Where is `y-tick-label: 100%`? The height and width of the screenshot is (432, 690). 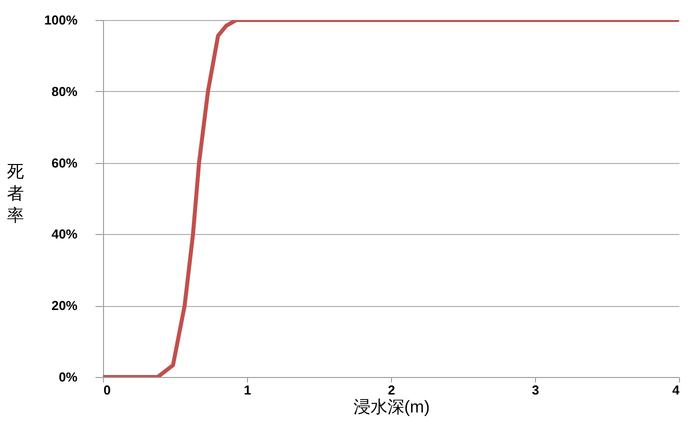 y-tick-label: 100% is located at coordinates (61, 20).